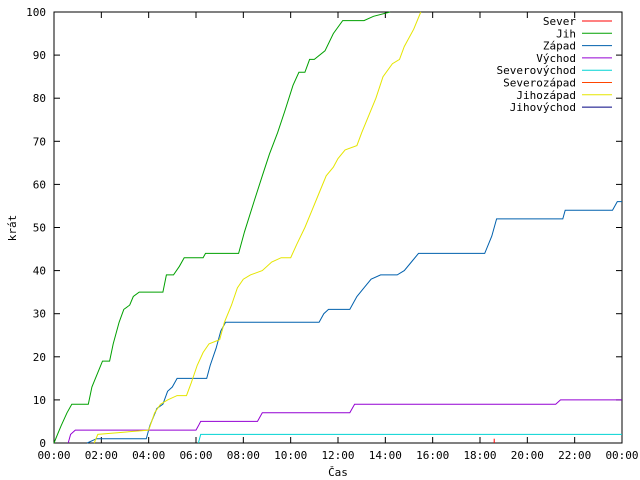  I want to click on y-tick-label: 0, so click(42, 443).